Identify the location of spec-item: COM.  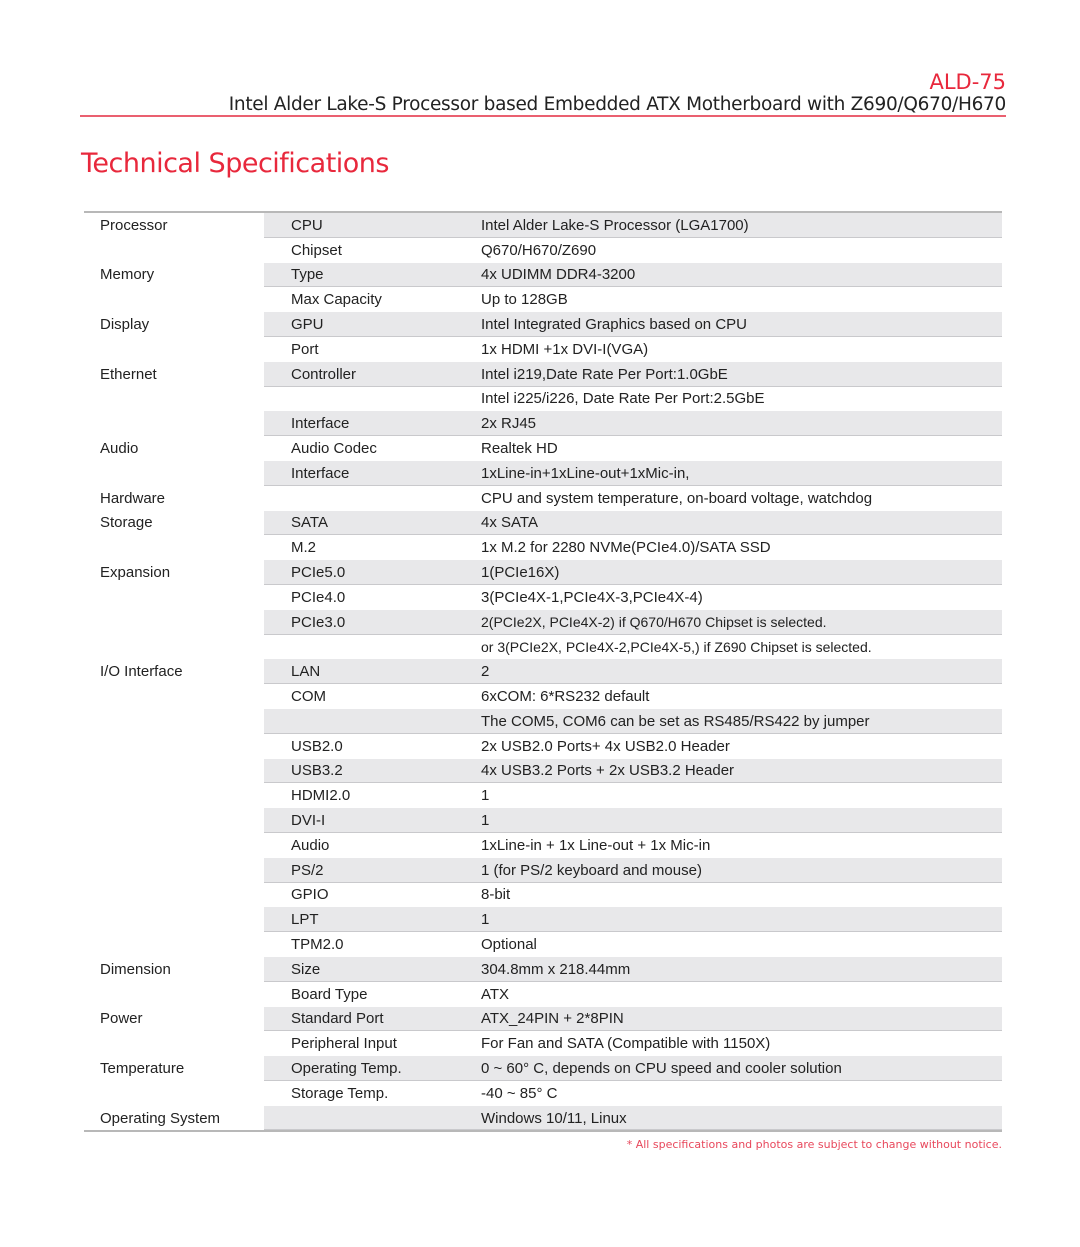
(308, 697).